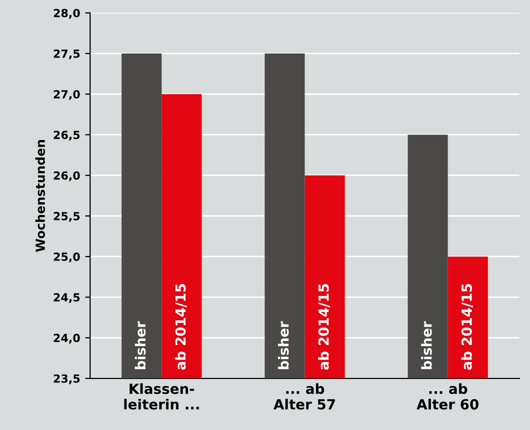 This screenshot has width=530, height=430. Describe the element at coordinates (180, 327) in the screenshot. I see `series-label: ab 2014/15` at that location.